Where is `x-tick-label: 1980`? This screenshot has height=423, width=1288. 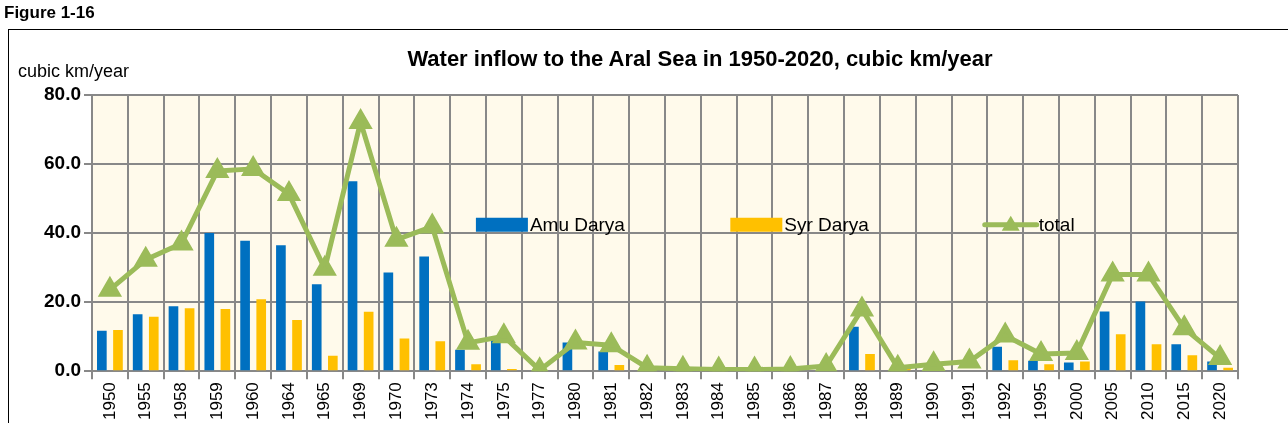
x-tick-label: 1980 is located at coordinates (575, 401).